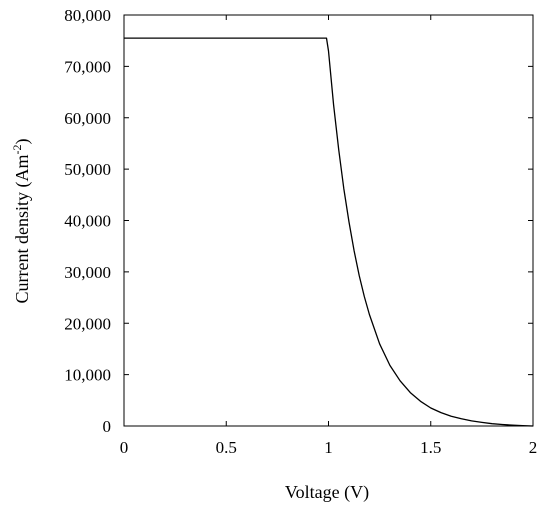  What do you see at coordinates (87, 221) in the screenshot?
I see `y-tick-label: 40,000` at bounding box center [87, 221].